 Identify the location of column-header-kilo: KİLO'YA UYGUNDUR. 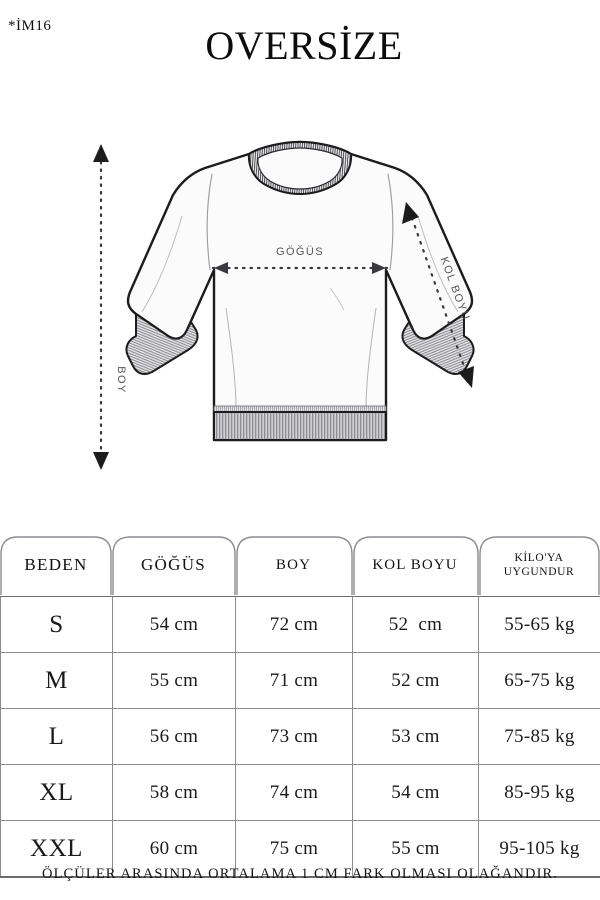
(539, 566).